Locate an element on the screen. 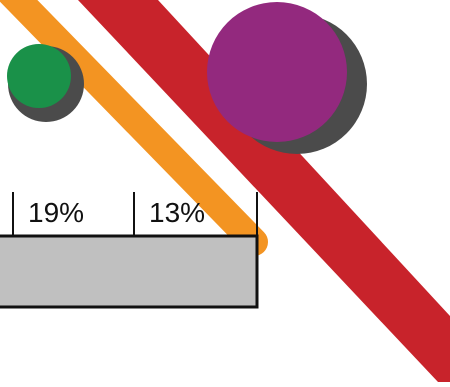 The height and width of the screenshot is (387, 450). purple-circle is located at coordinates (277, 72).